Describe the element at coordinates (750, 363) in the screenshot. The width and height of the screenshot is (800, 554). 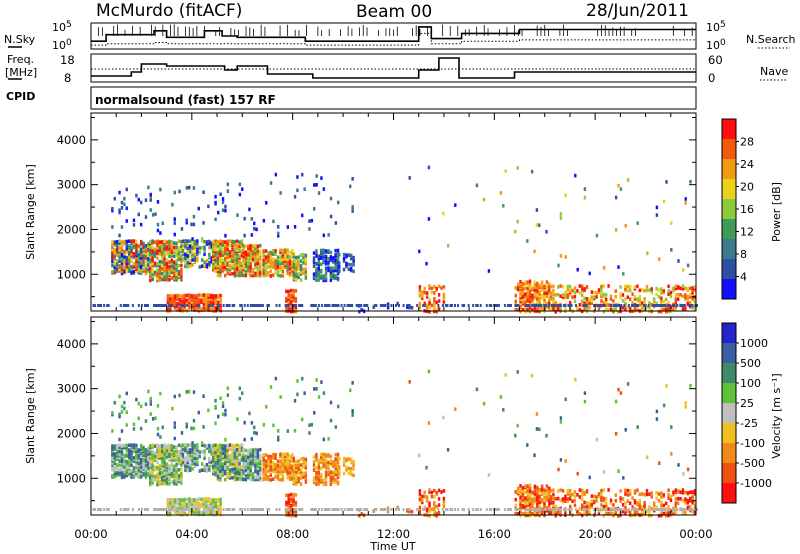
I see `colorbar-tick-label: 500` at that location.